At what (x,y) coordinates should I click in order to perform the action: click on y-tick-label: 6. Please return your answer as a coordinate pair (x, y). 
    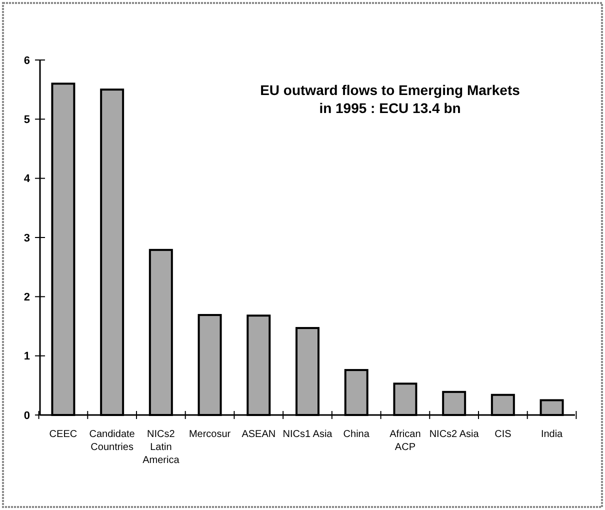
    Looking at the image, I should click on (27, 60).